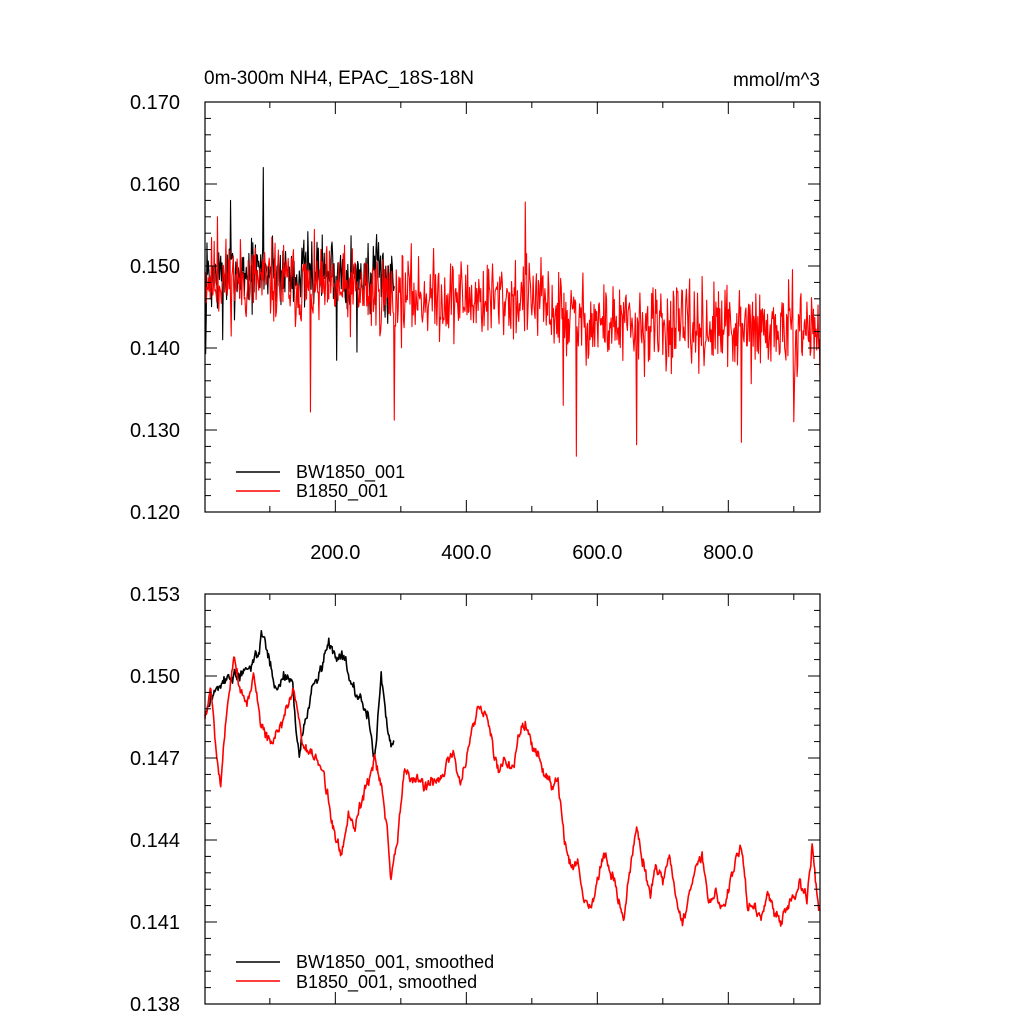  I want to click on bottom-legend-label-bw1850: BW1850_001, smoothed, so click(395, 962).